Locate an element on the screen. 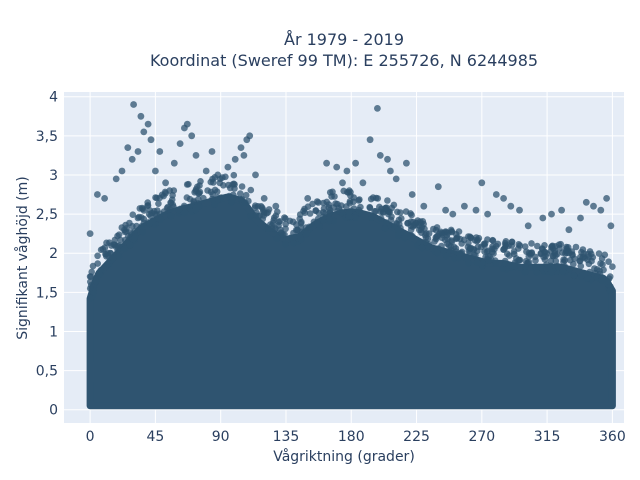 The width and height of the screenshot is (640, 480). x-tick-label: 360 is located at coordinates (612, 437).